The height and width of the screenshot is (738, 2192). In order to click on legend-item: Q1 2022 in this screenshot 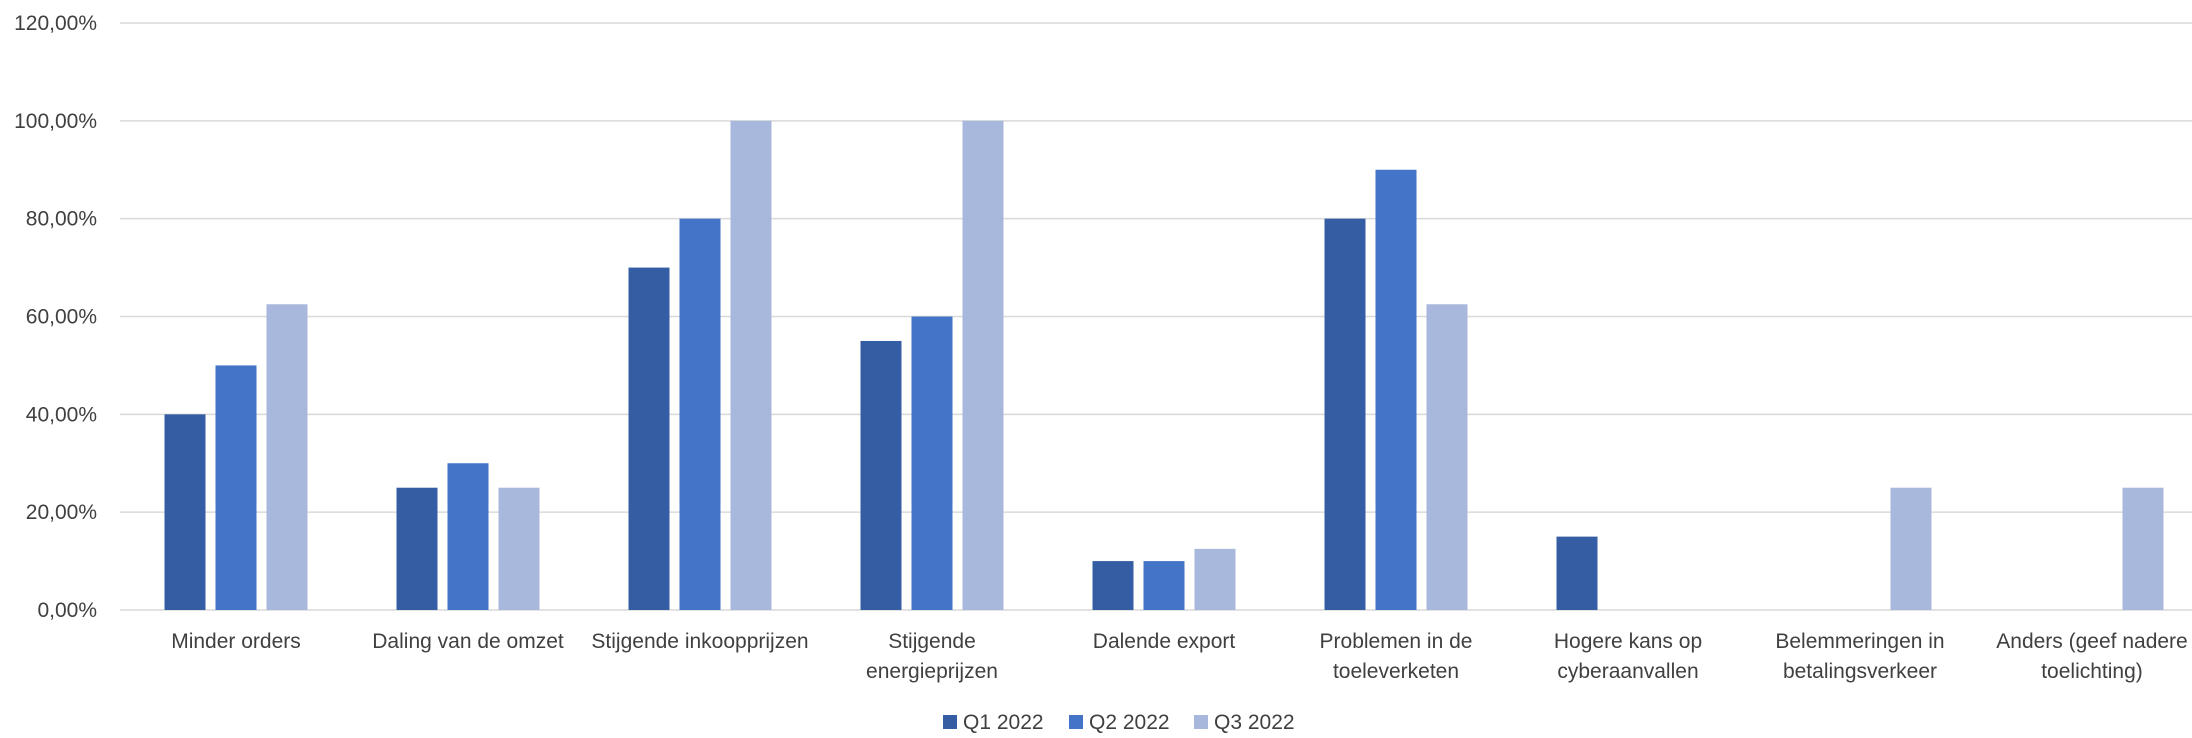, I will do `click(993, 722)`.